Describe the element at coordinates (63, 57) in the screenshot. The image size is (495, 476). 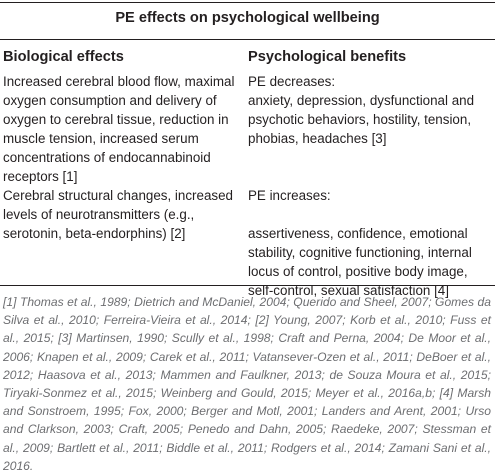
I see `column-header-biological: Biological effects` at that location.